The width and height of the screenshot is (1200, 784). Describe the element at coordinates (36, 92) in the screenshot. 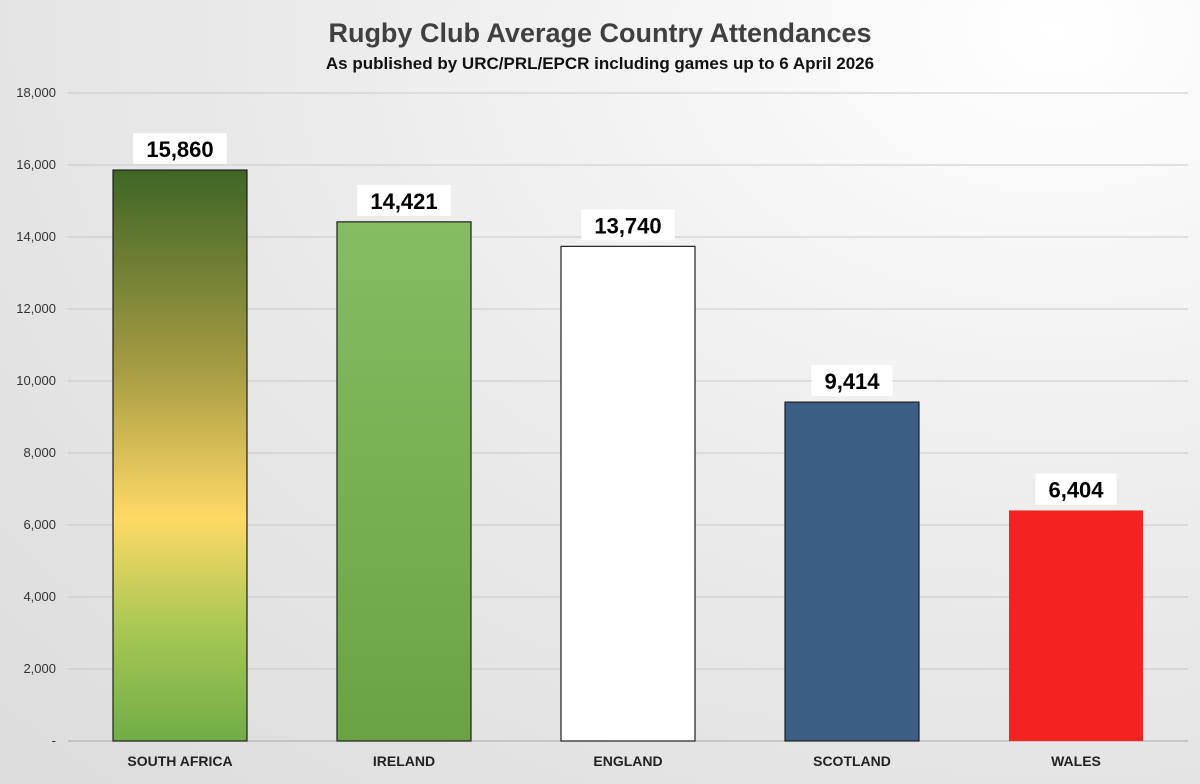

I see `y-tick-label: 18,000` at that location.